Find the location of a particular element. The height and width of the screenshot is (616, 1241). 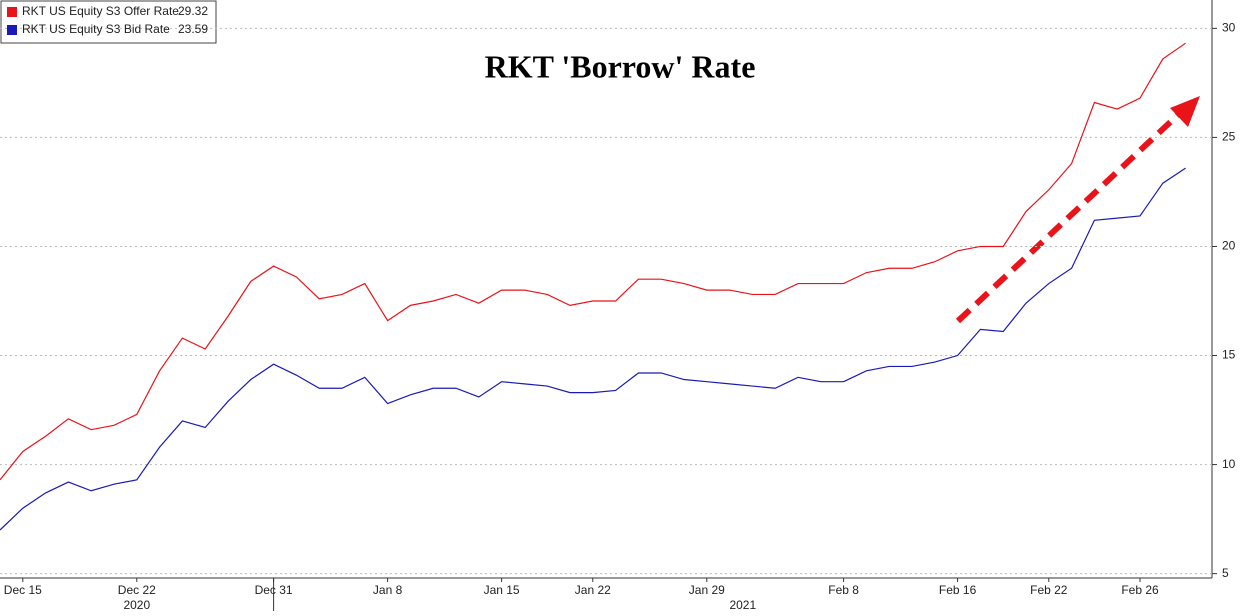

year-label: 2021 is located at coordinates (742, 604).